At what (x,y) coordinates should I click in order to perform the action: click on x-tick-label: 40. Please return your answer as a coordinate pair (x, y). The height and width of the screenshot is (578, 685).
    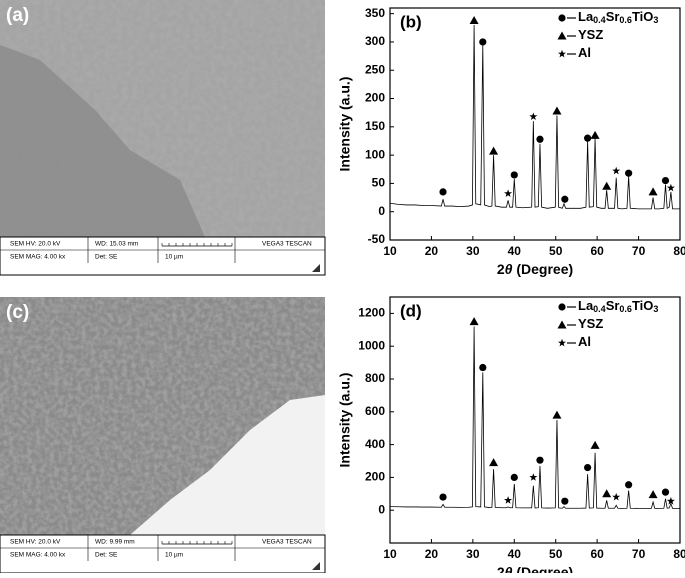
    Looking at the image, I should click on (515, 251).